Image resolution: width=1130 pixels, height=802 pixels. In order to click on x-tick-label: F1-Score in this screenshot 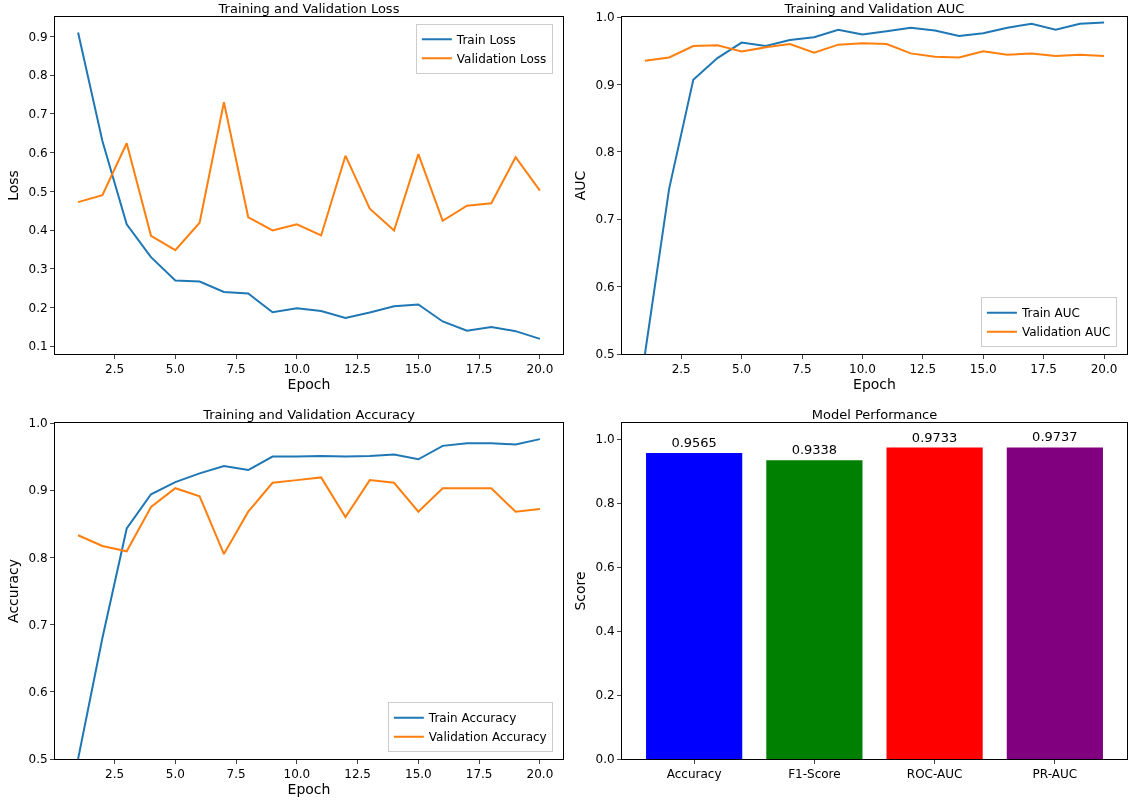, I will do `click(814, 774)`.